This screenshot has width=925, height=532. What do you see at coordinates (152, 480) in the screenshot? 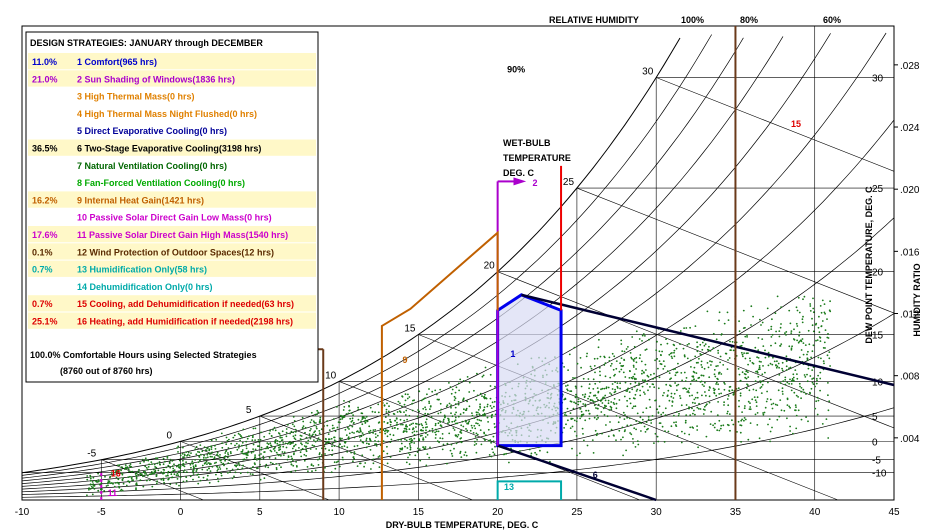
I see `wetbulb-line` at bounding box center [152, 480].